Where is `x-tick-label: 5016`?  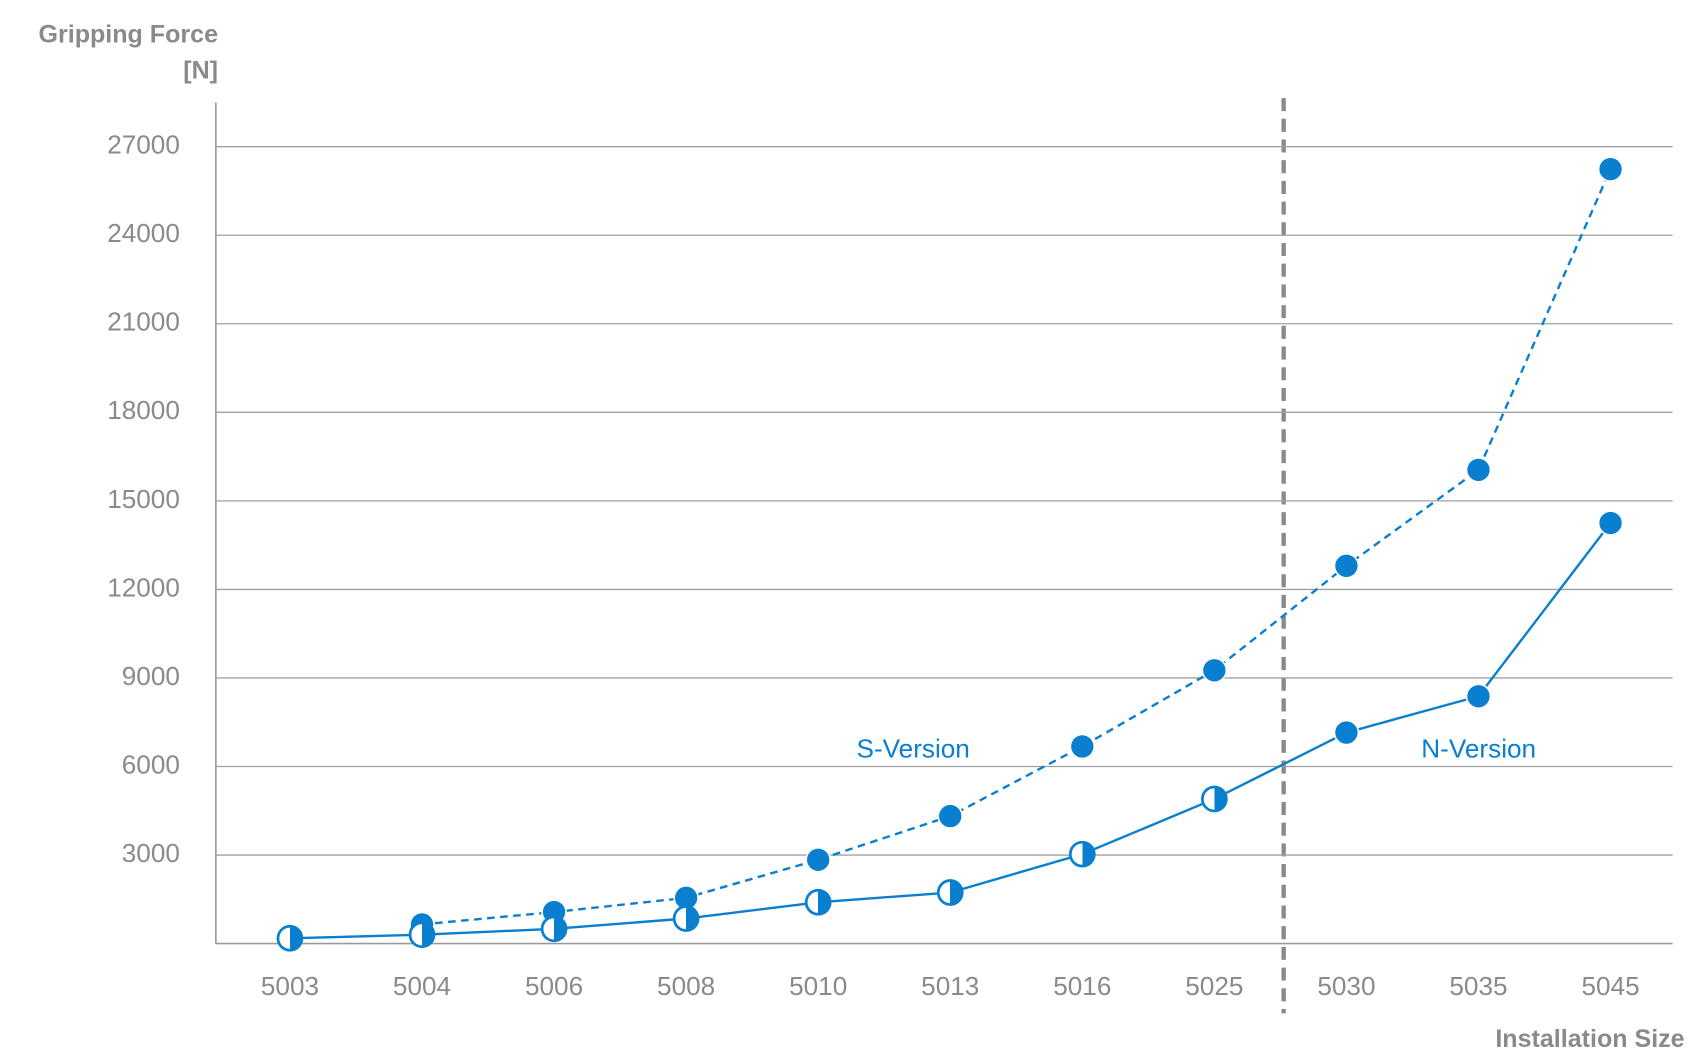
x-tick-label: 5016 is located at coordinates (1082, 986).